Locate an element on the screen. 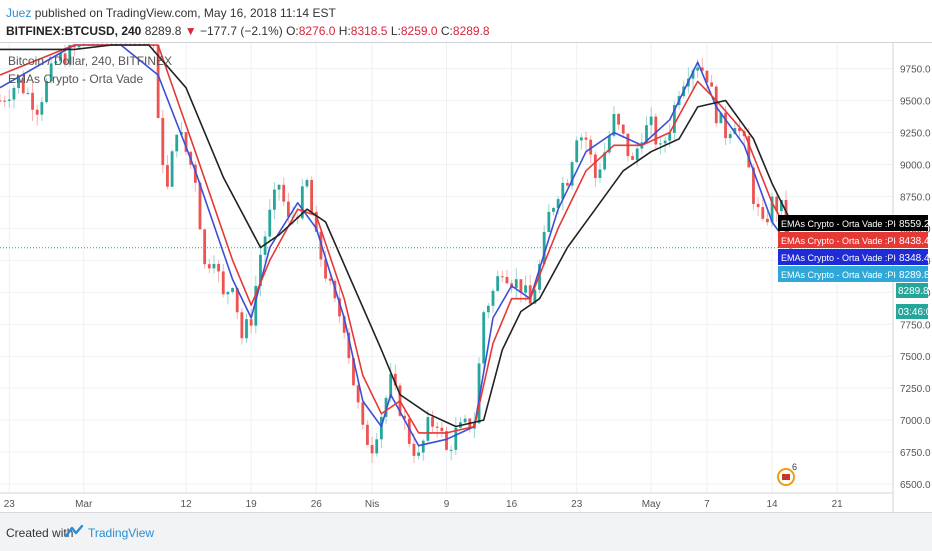 This screenshot has height=551, width=932. tradingview-logo-icon is located at coordinates (74, 531).